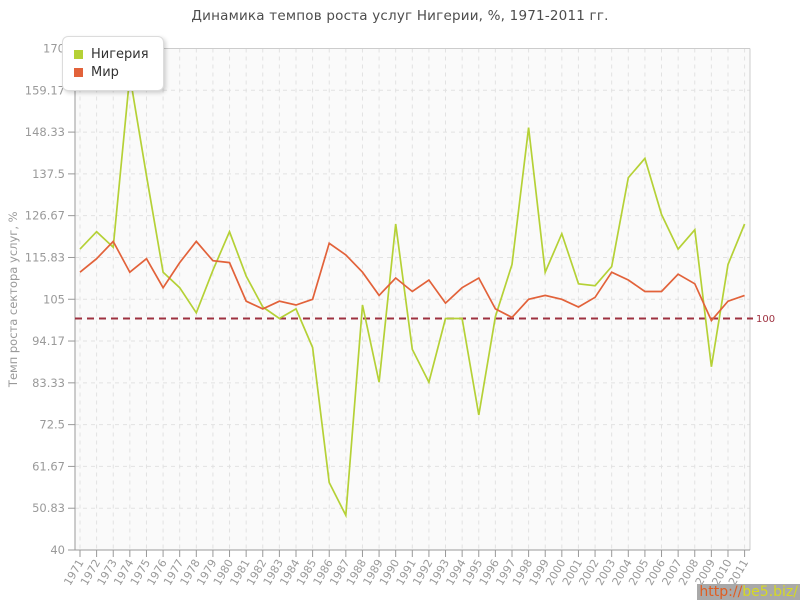 This screenshot has width=800, height=600. I want to click on y-tick-label: 148.33, so click(45, 132).